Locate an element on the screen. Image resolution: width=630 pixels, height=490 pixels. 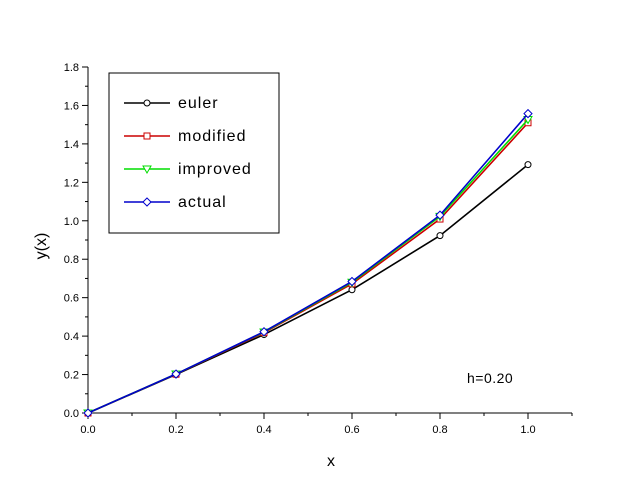
y-tick-label: 1.0 is located at coordinates (71, 222).